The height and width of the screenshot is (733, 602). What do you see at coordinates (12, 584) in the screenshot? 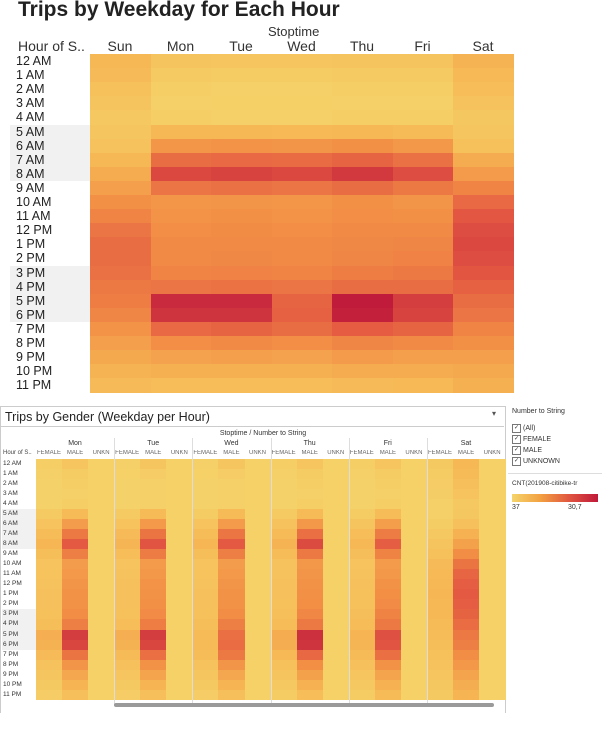
I see `hour-label: 12 PM` at bounding box center [12, 584].